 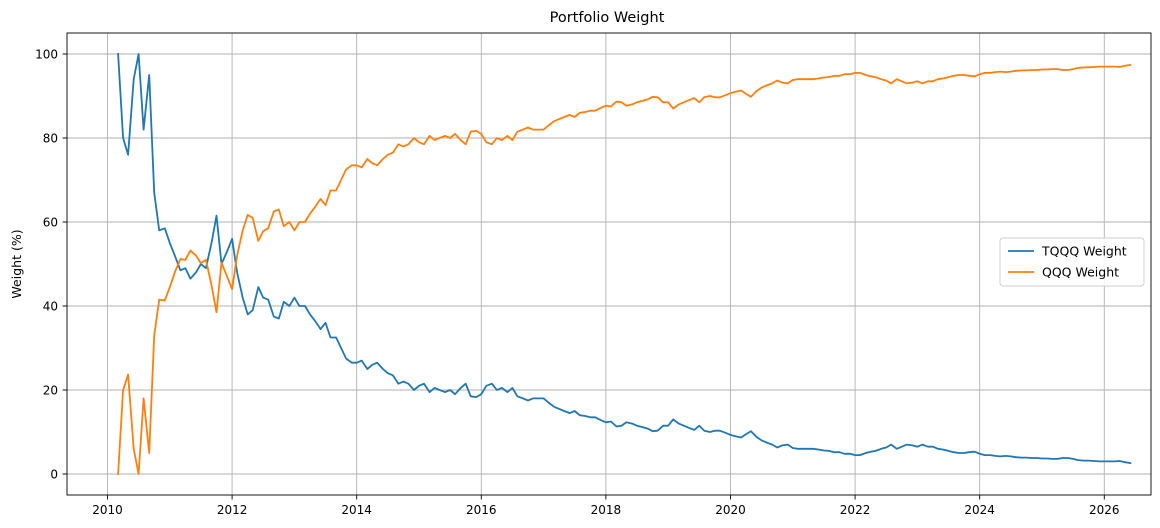 What do you see at coordinates (607, 18) in the screenshot?
I see `chart-title: Portfolio Weight` at bounding box center [607, 18].